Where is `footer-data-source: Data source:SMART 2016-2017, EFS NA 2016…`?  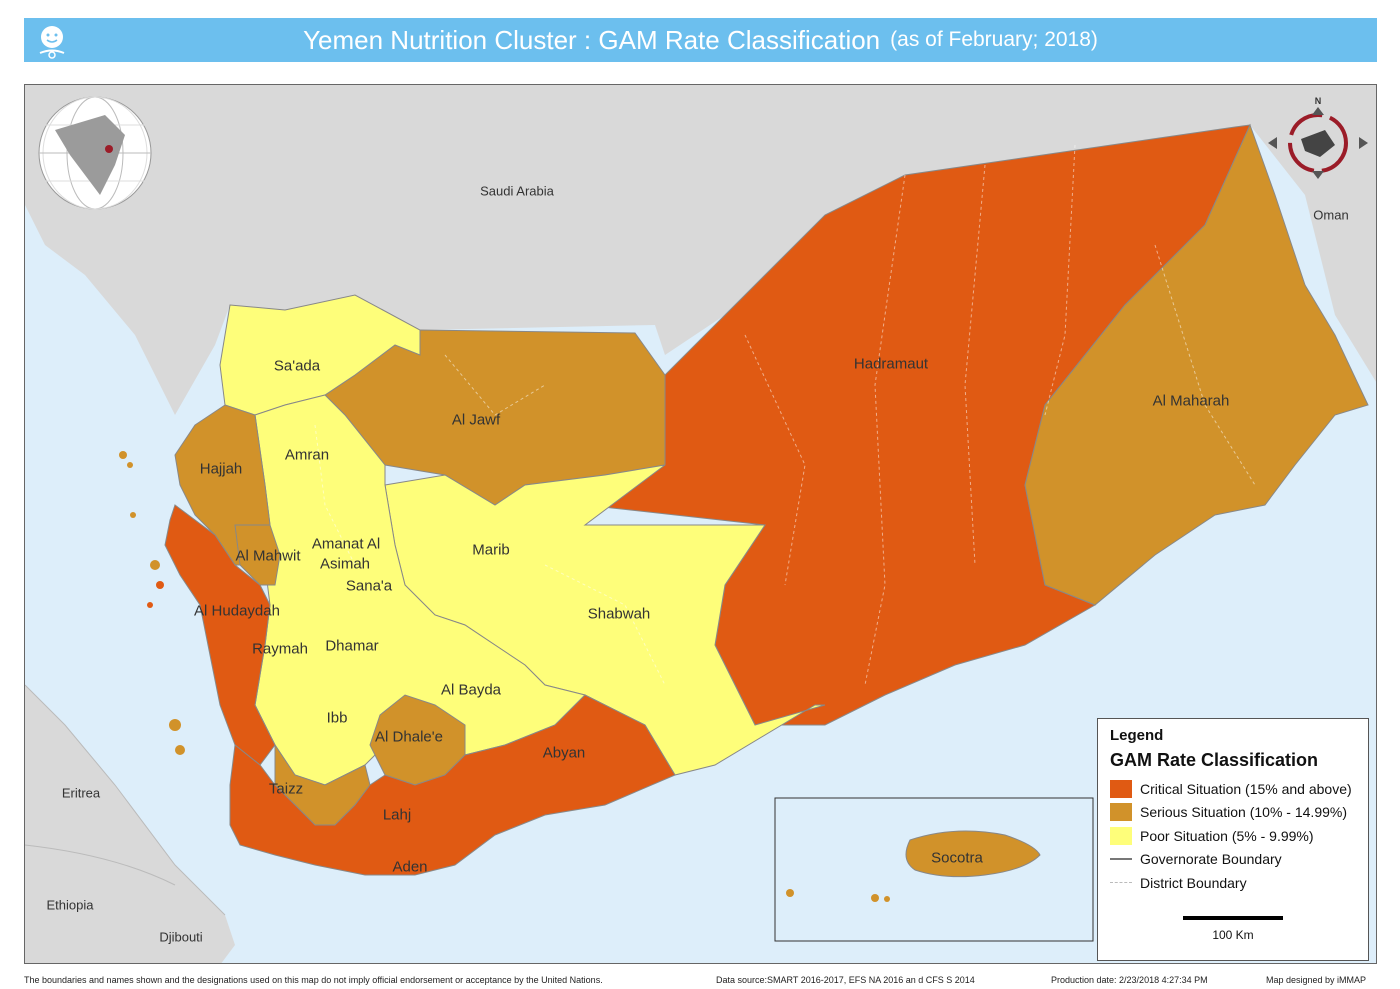 footer-data-source: Data source:SMART 2016-2017, EFS NA 2016… is located at coordinates (845, 980).